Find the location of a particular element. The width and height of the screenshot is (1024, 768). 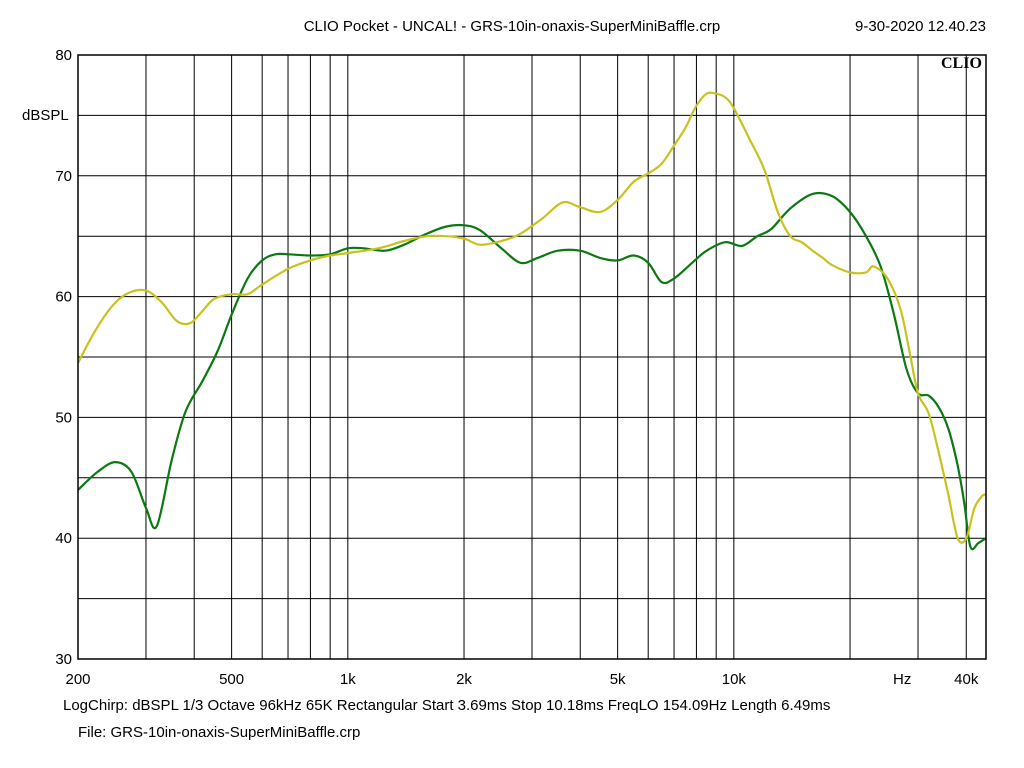

y-tick-label: 30 is located at coordinates (63, 659).